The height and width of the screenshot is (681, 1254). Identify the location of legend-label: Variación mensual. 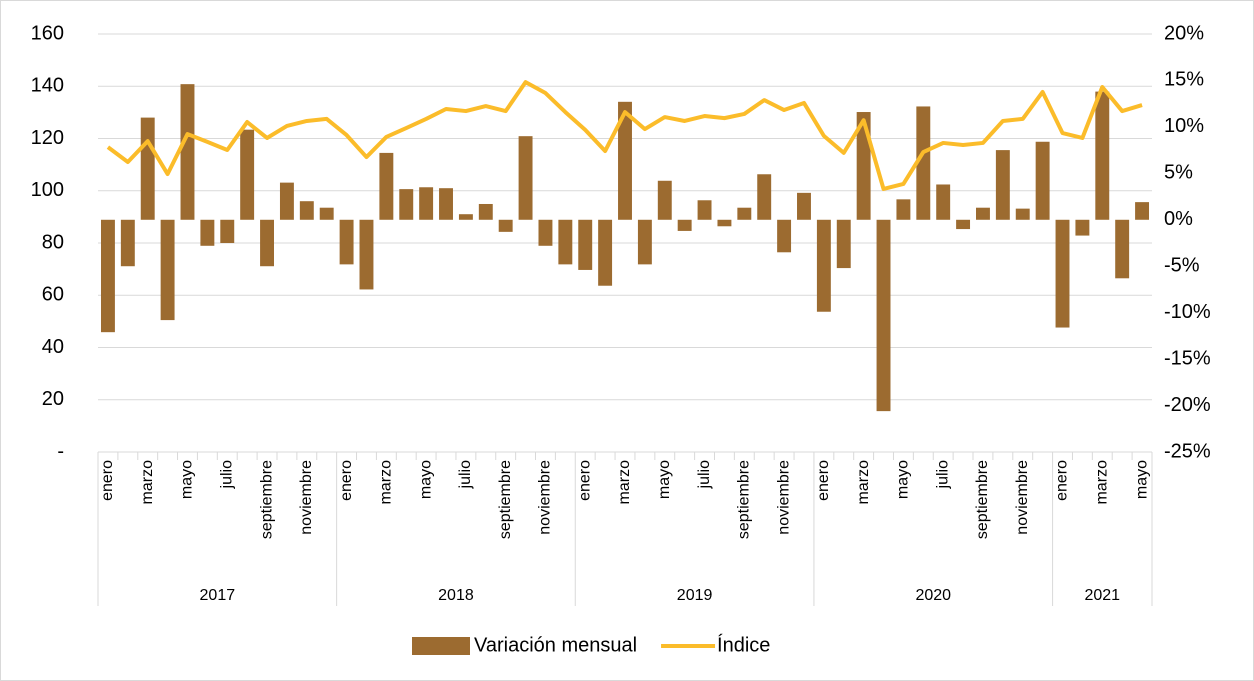
(555, 645).